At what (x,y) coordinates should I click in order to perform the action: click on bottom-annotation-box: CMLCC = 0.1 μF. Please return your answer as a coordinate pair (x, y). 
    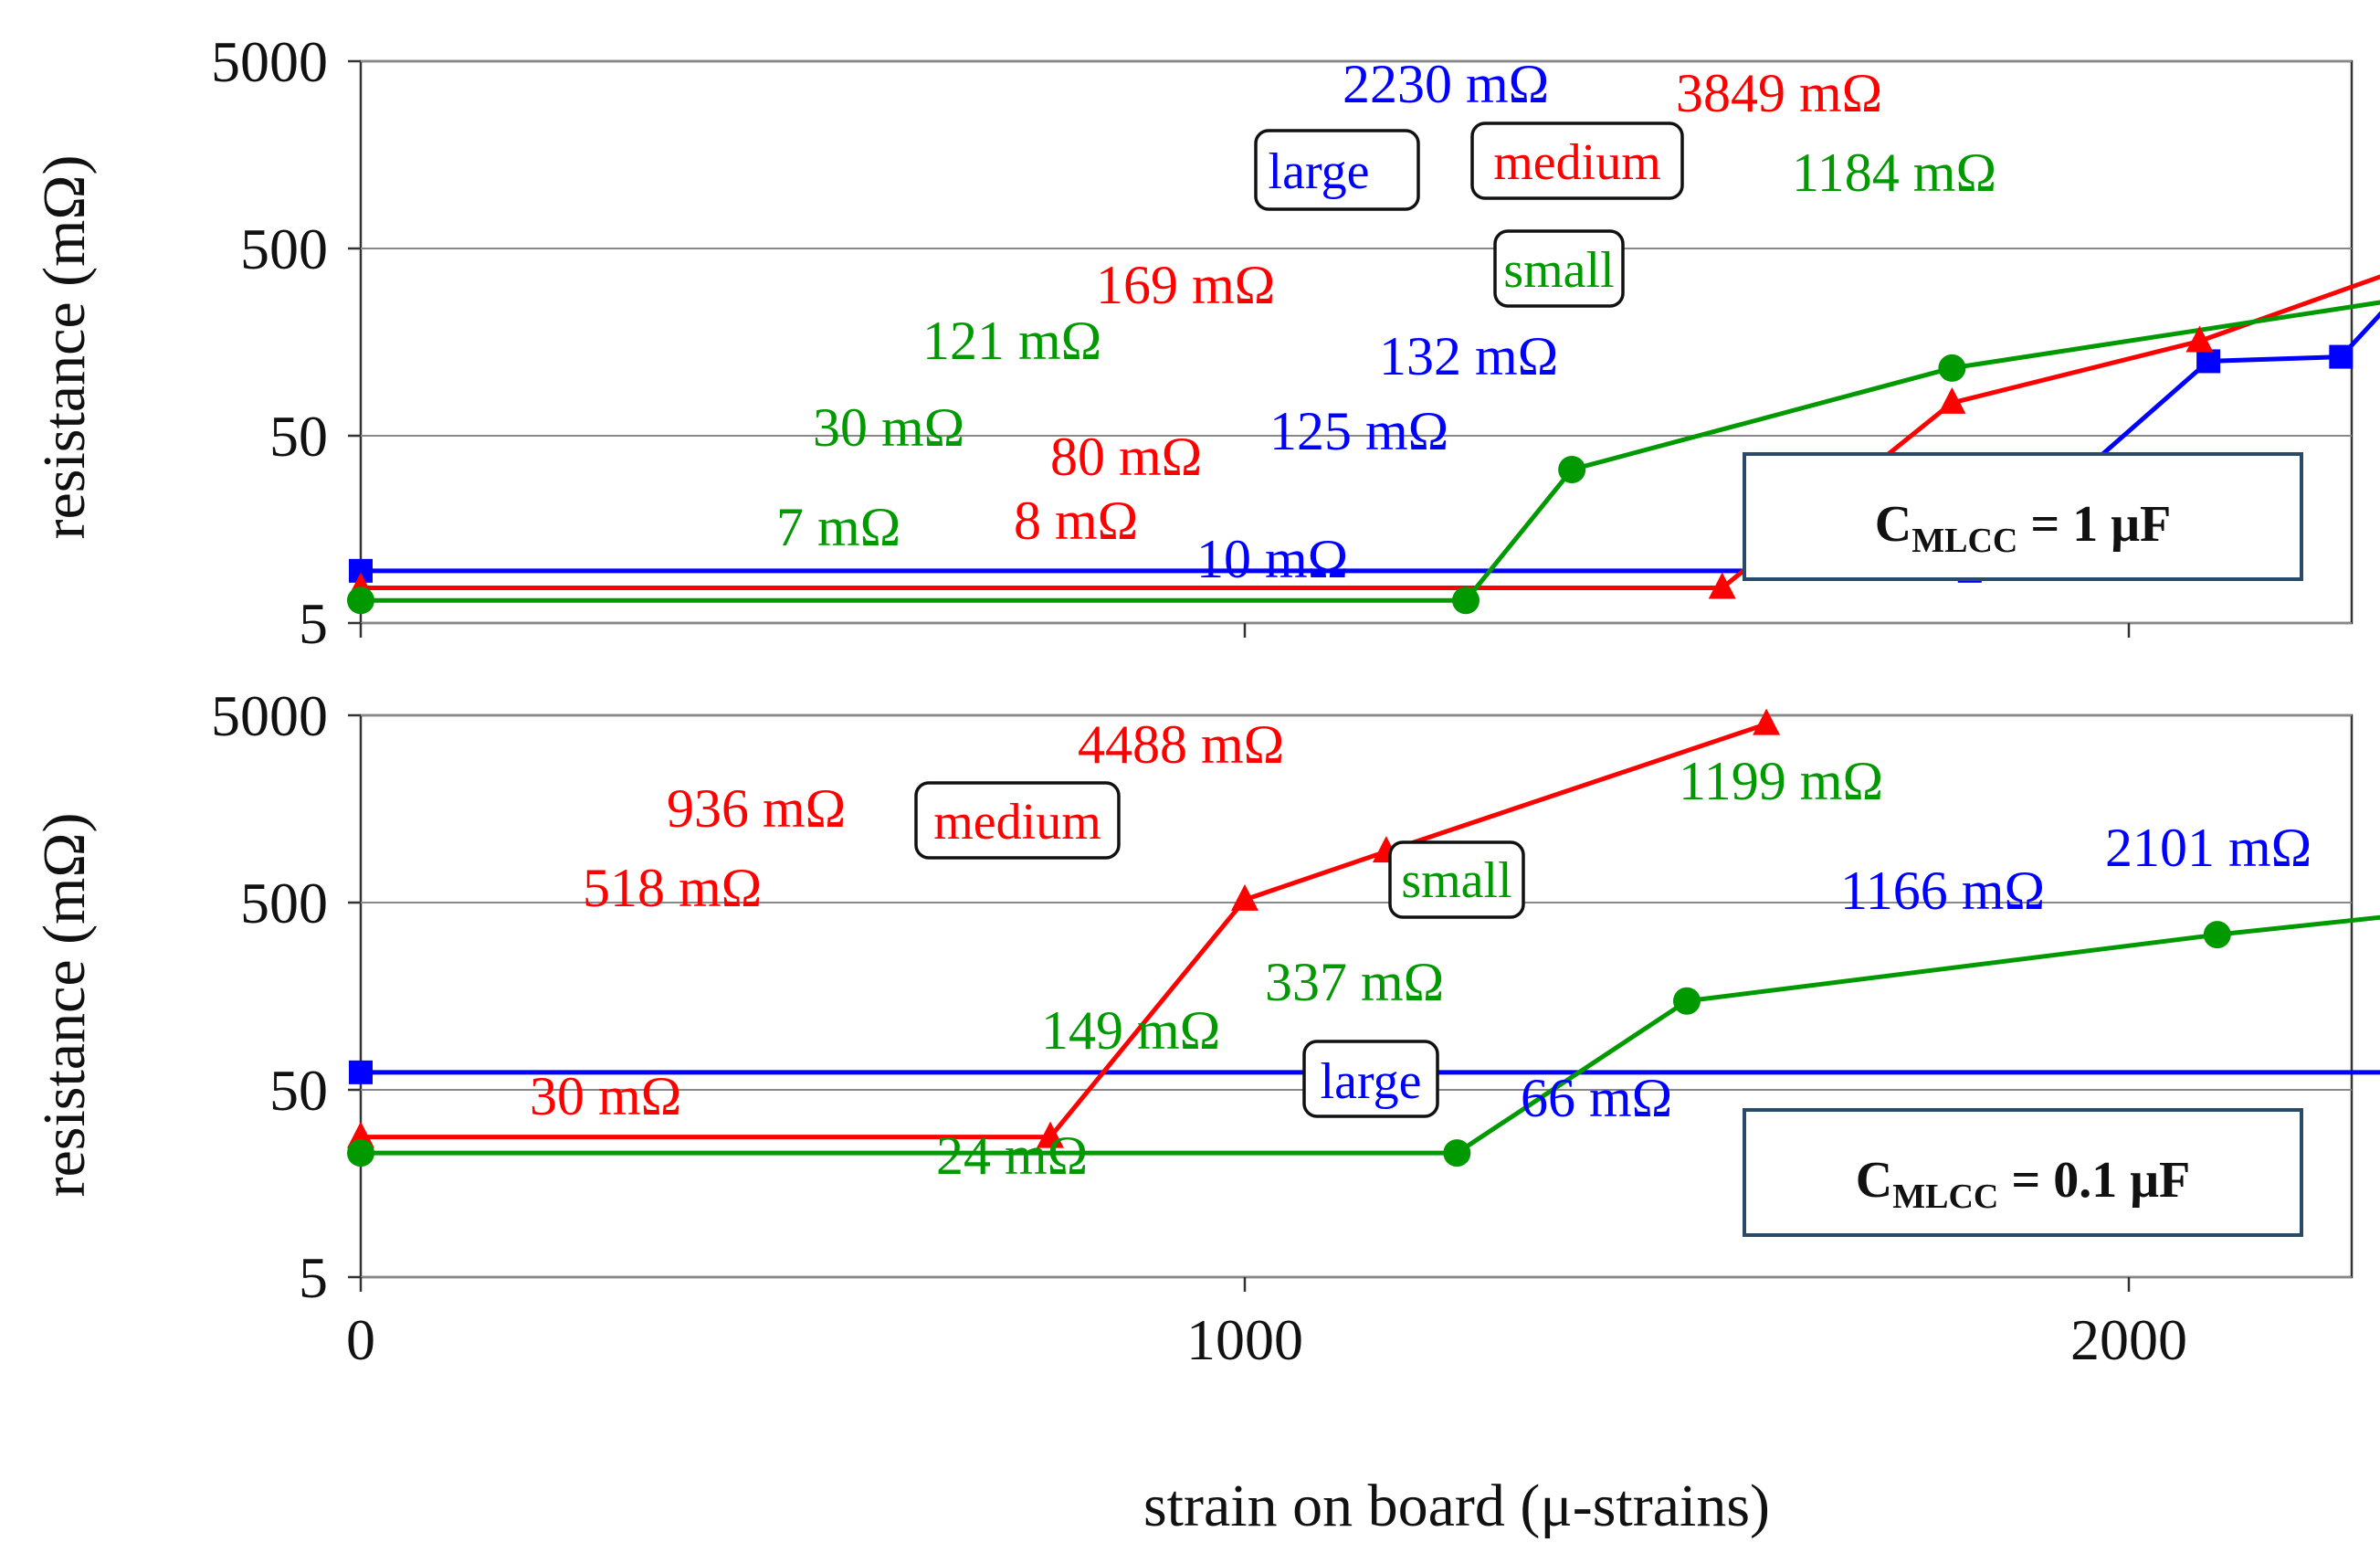
    Looking at the image, I should click on (2023, 1173).